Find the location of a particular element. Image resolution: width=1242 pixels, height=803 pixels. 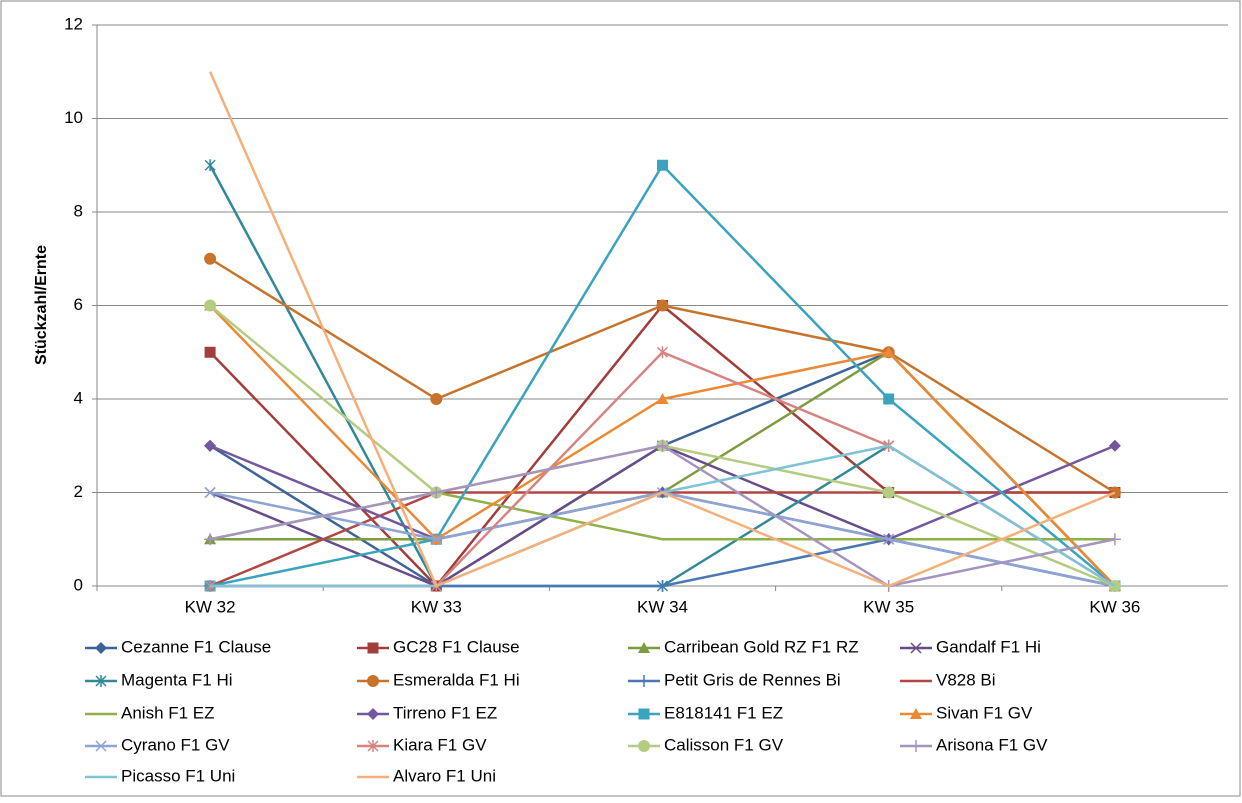

y-axis-label: Stückzahl/Ernte is located at coordinates (41, 305).